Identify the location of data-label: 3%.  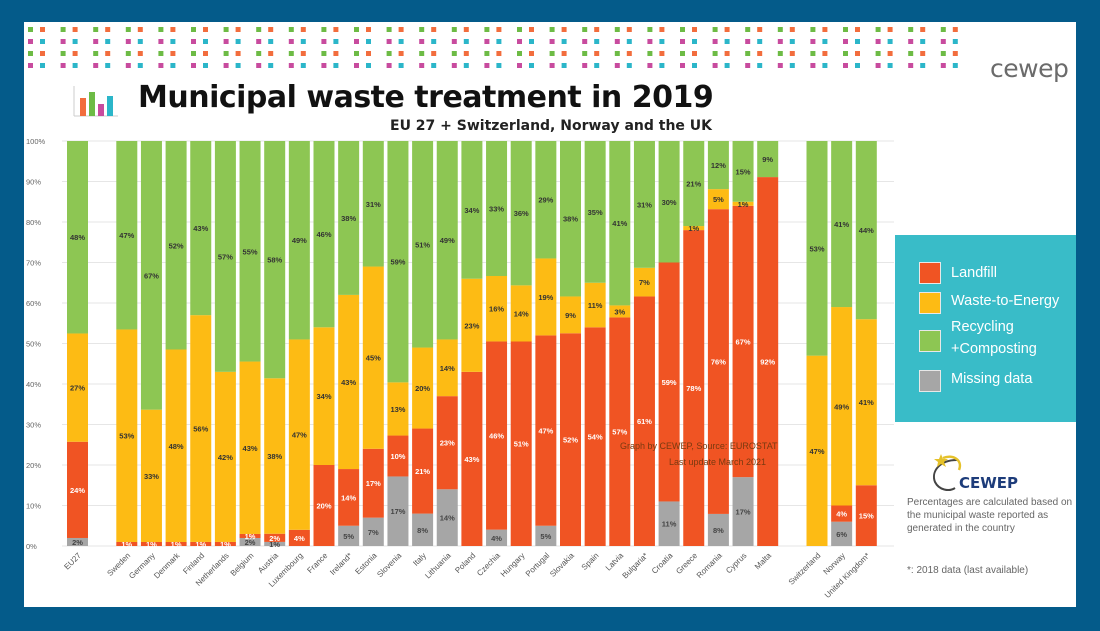
(619, 311).